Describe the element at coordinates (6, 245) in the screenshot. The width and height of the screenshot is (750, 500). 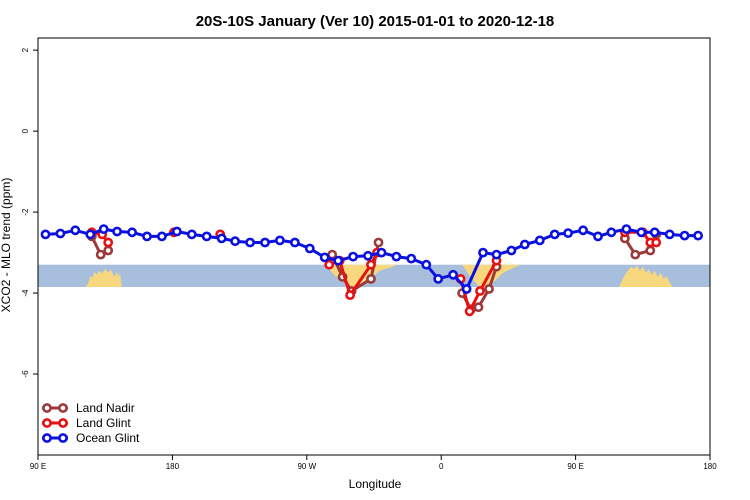
I see `y-axis-label: XCO2 - MLO trend (ppm)` at that location.